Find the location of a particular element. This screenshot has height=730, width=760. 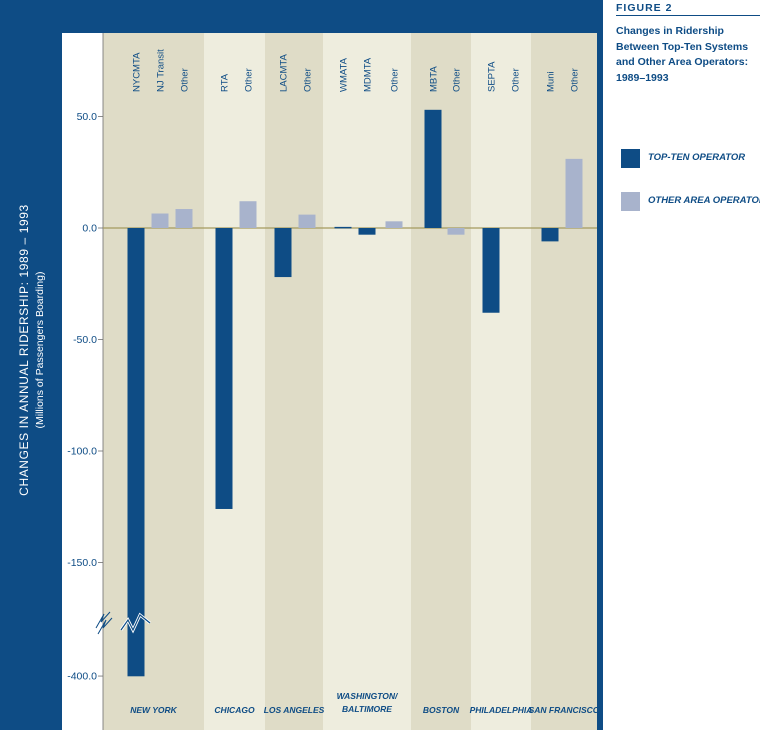

y-tick-labels: 50.0 0.0 -50.0 -100.0 -150.0 -400.0 is located at coordinates (85, 397).